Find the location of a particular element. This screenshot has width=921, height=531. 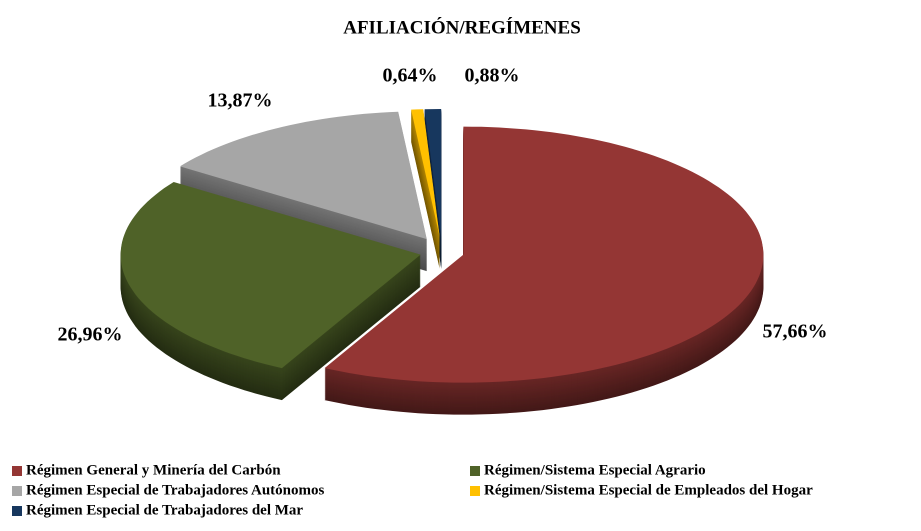

data-label: 0,88% is located at coordinates (492, 76).